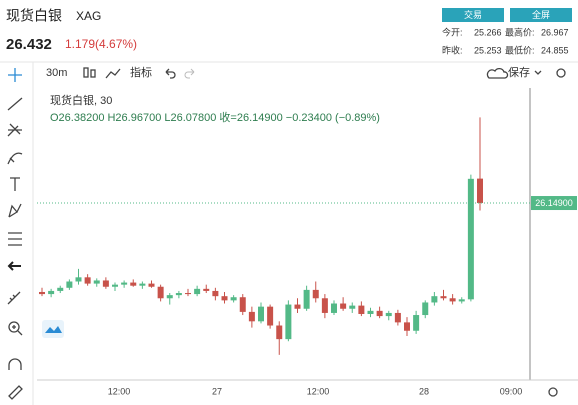  What do you see at coordinates (488, 50) in the screenshot?
I see `stat-value: 25.253` at bounding box center [488, 50].